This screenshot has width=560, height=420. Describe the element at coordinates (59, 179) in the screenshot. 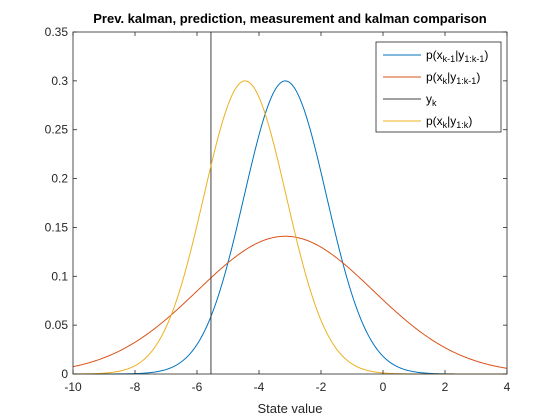

I see `y-tick-label: 0.2` at that location.